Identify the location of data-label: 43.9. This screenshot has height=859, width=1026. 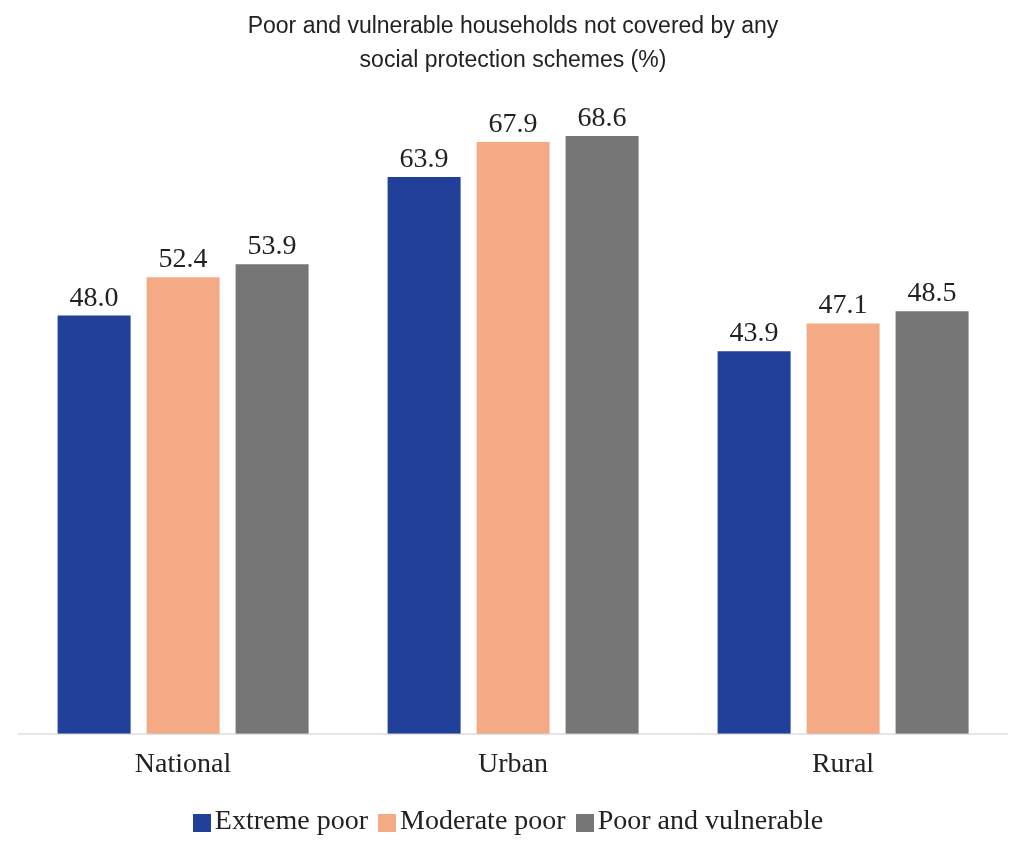
(754, 332).